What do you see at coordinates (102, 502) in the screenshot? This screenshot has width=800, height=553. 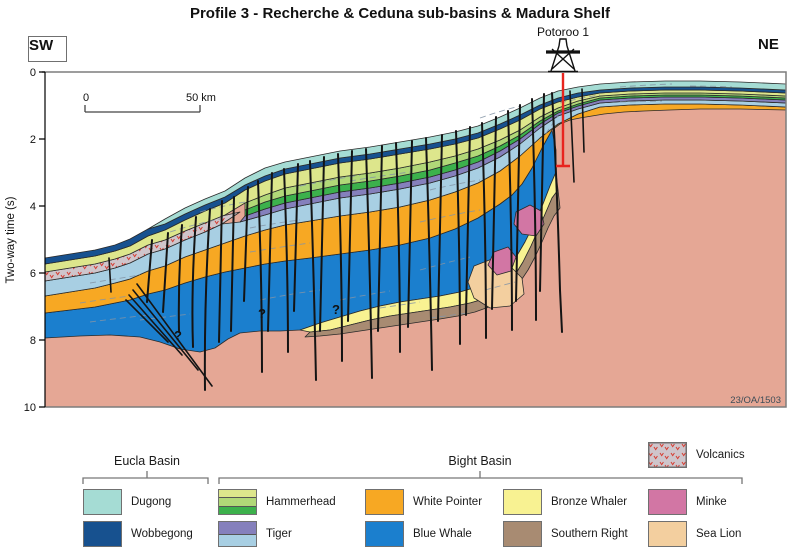 I see `legend-swatch-dugong` at bounding box center [102, 502].